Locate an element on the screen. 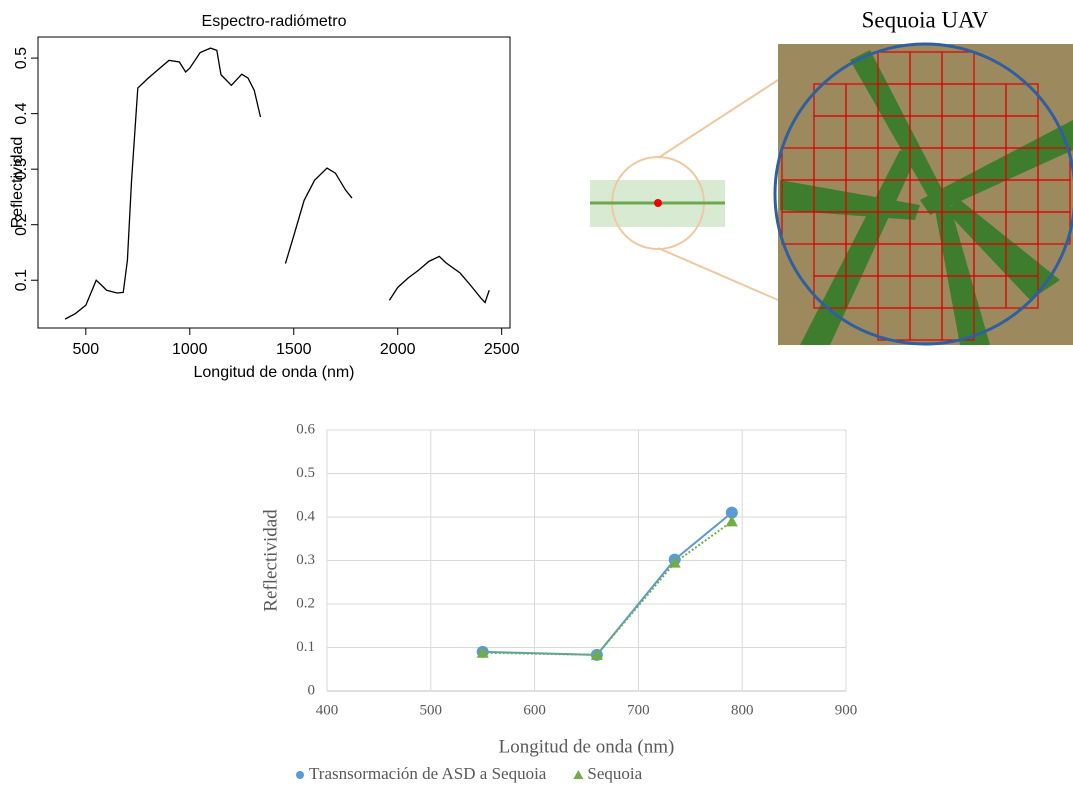 The height and width of the screenshot is (791, 1073). x-tick-label: 1000 is located at coordinates (190, 349).